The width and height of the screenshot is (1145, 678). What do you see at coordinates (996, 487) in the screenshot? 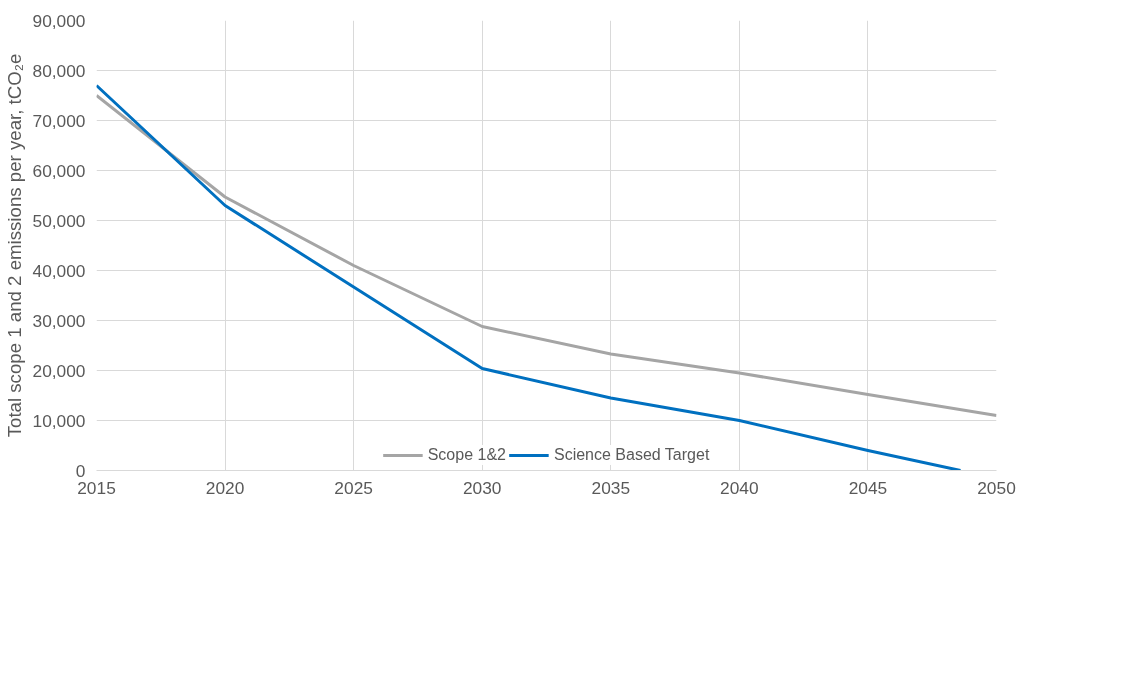
I see `x-tick-label: 2050` at bounding box center [996, 487].